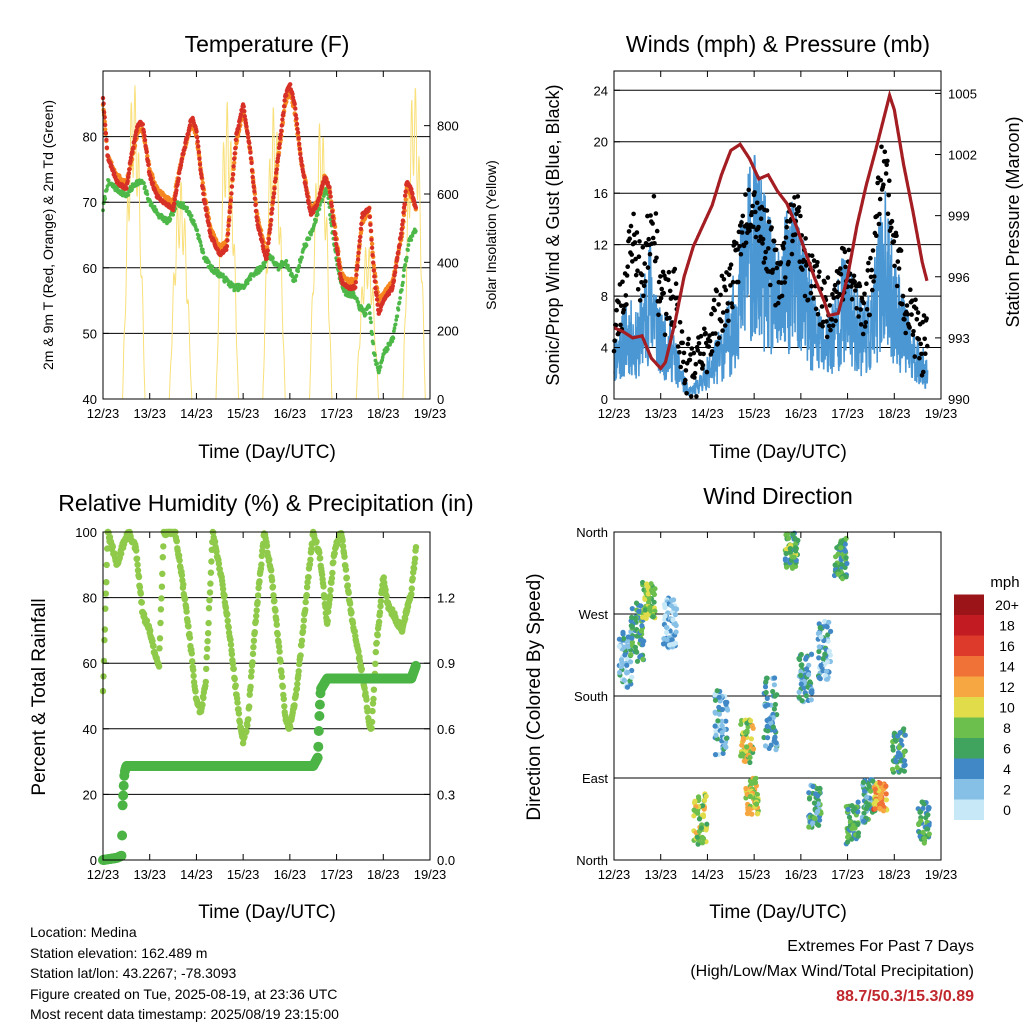 The width and height of the screenshot is (1024, 1025). What do you see at coordinates (601, 142) in the screenshot?
I see `y-tick-label: 20` at bounding box center [601, 142].